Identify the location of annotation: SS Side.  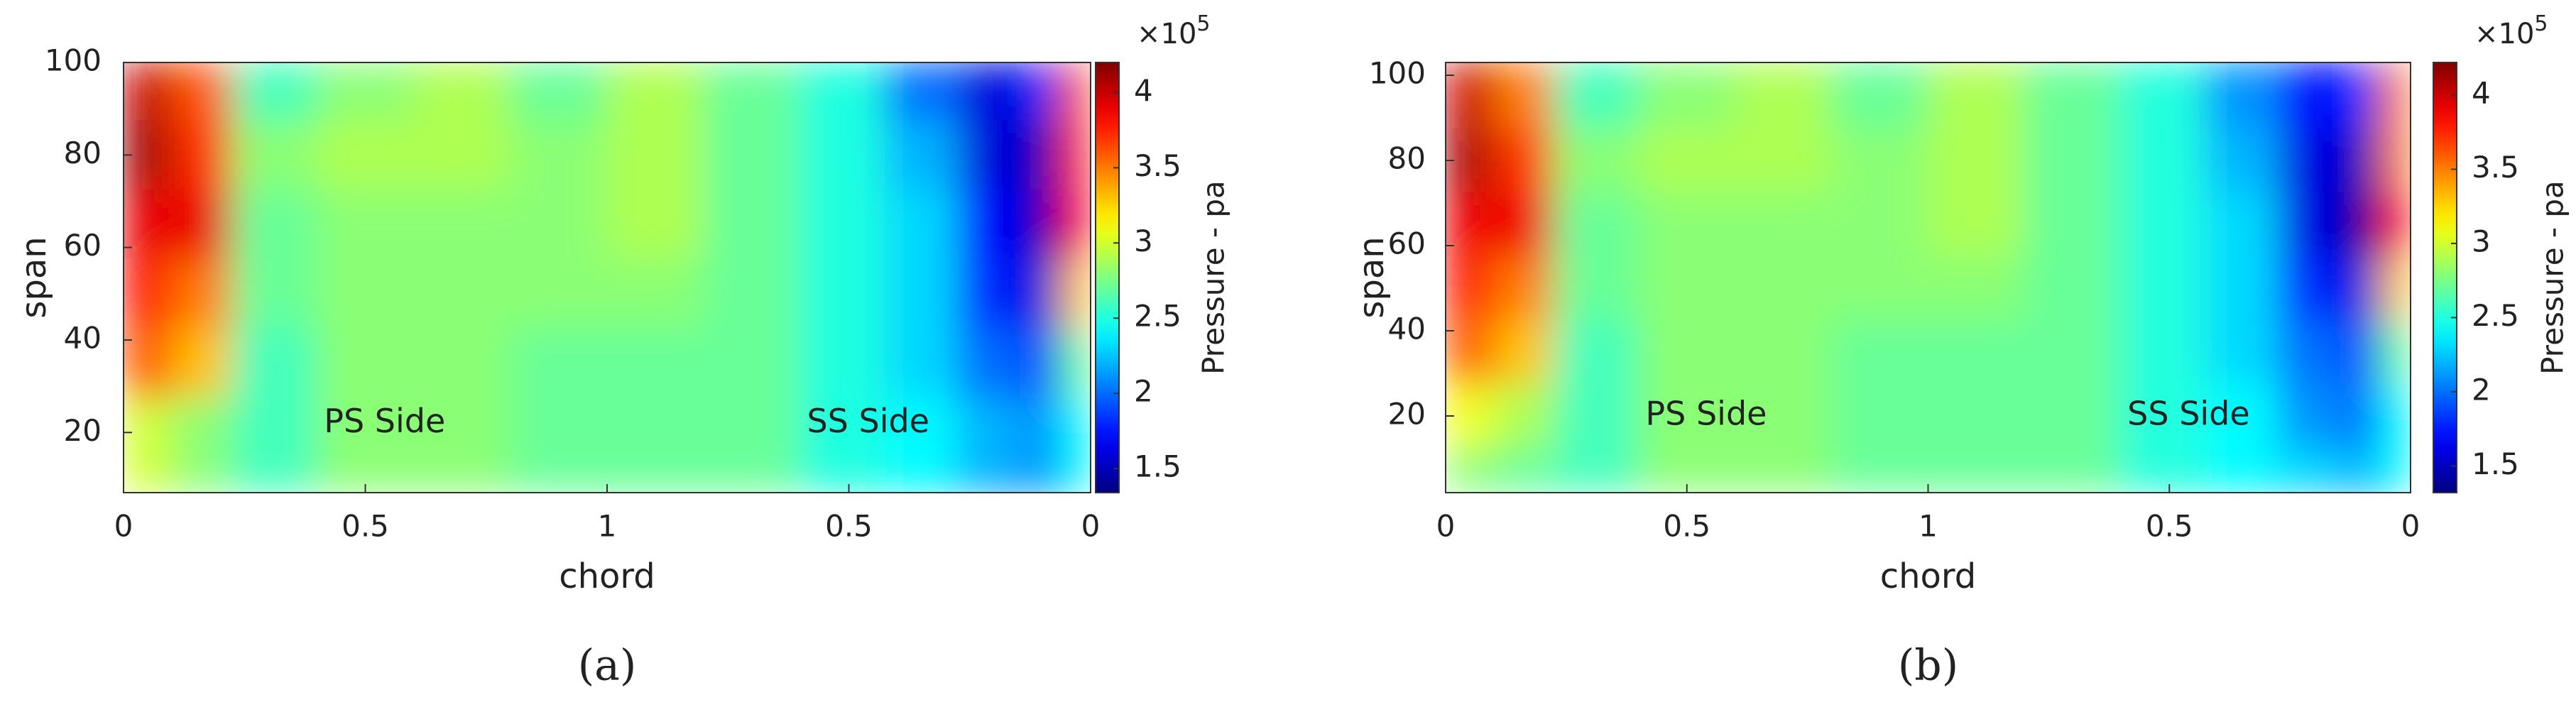
(2188, 414).